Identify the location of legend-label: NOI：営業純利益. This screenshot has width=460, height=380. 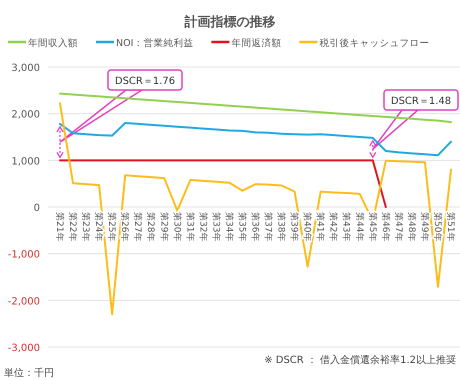
(155, 43).